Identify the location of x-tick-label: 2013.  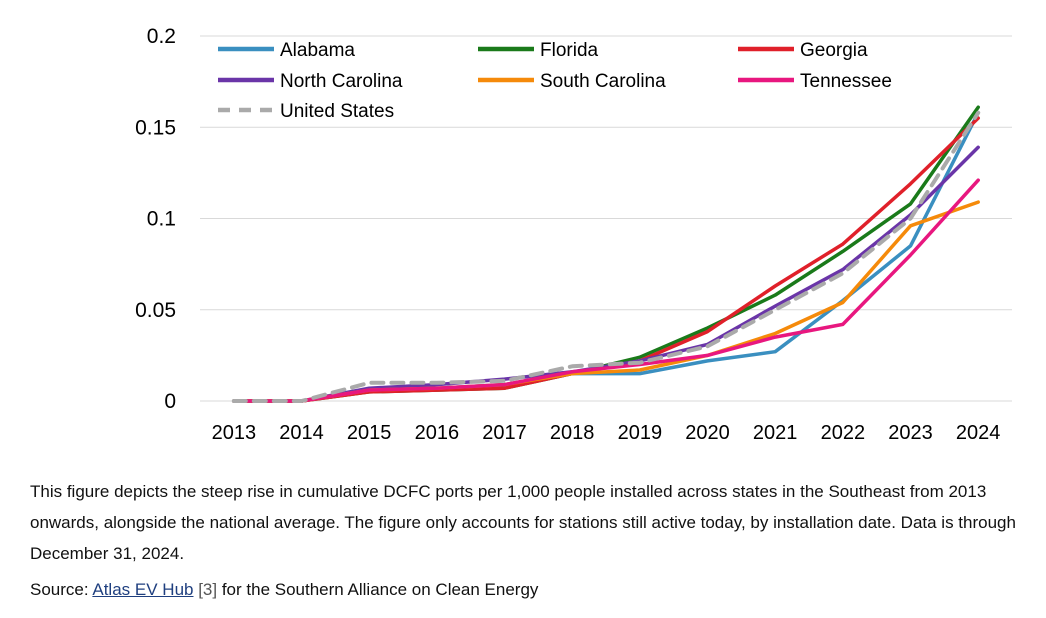
(234, 433).